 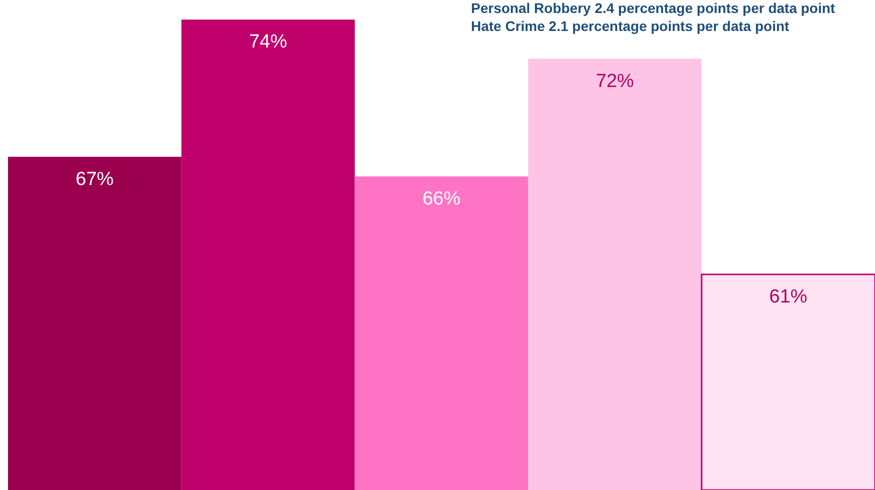 I want to click on data-label: 61%, so click(x=788, y=297).